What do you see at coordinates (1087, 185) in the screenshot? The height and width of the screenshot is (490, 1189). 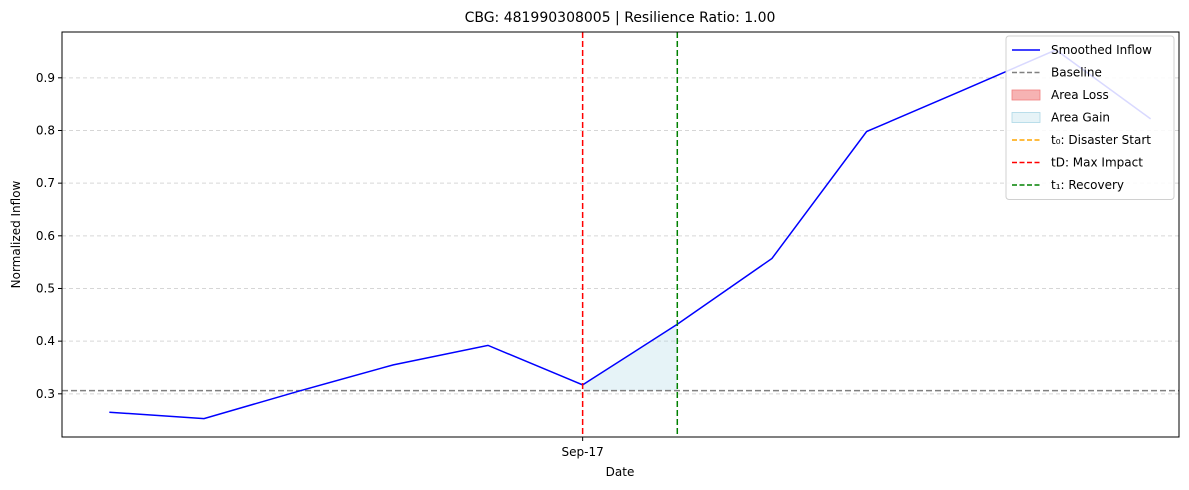 I see `legend-label: t₁: Recovery` at bounding box center [1087, 185].